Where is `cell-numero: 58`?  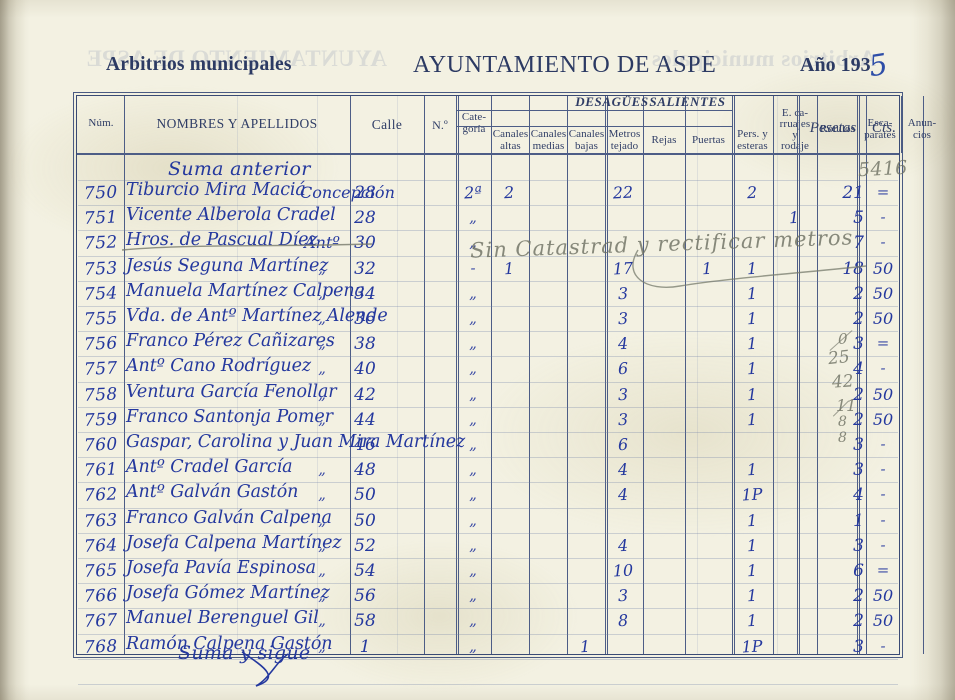
cell-numero: 58 is located at coordinates (365, 621).